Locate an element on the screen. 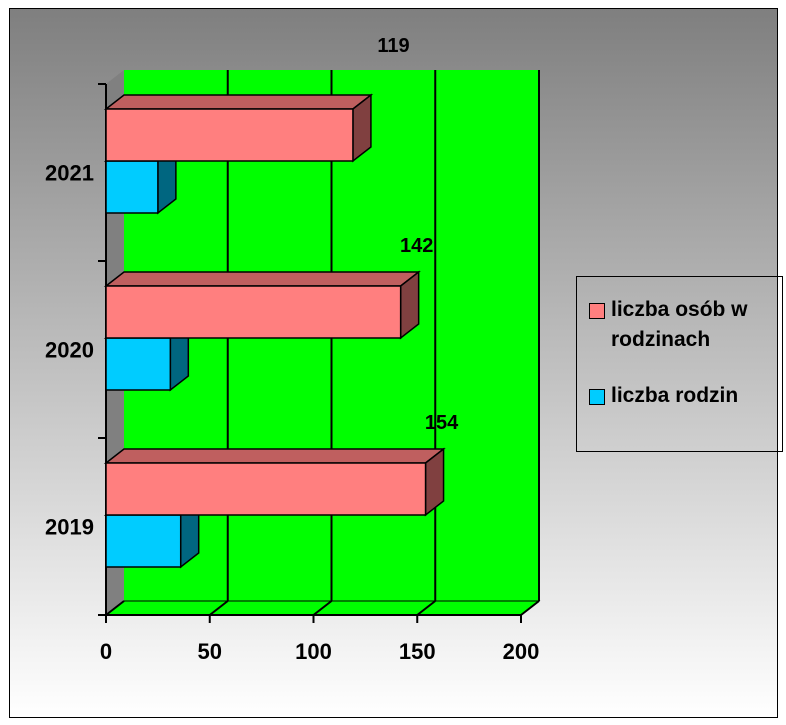 The image size is (786, 725). legend-item-persons: liczba osób w rodzinach is located at coordinates (684, 325).